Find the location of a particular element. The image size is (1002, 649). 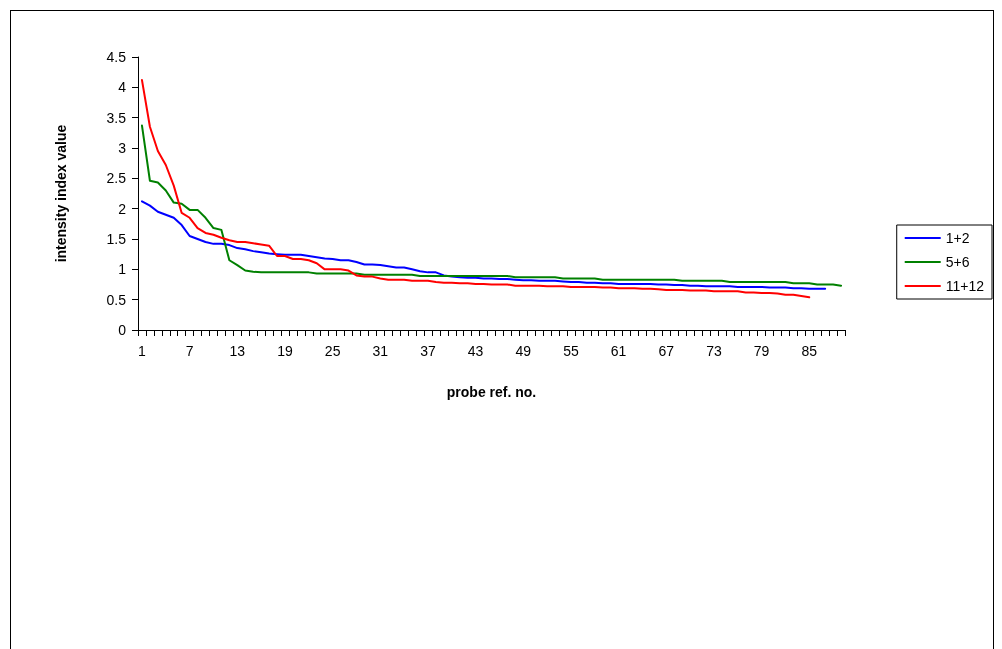

y-tick-label: 1.5 is located at coordinates (116, 239).